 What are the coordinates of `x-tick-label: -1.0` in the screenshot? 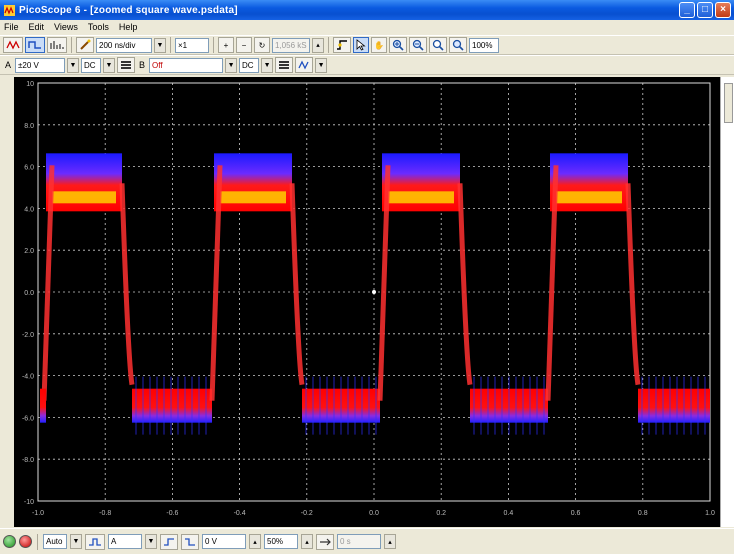 It's located at (38, 513).